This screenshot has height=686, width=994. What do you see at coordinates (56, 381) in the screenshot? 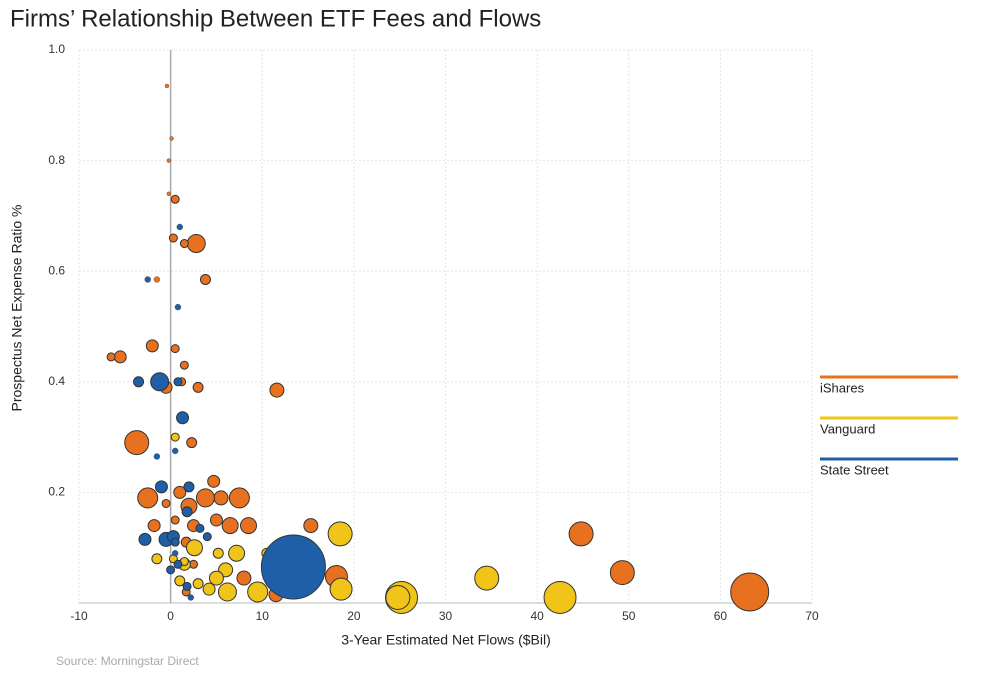
I see `y-tick-label: 0.4` at bounding box center [56, 381].